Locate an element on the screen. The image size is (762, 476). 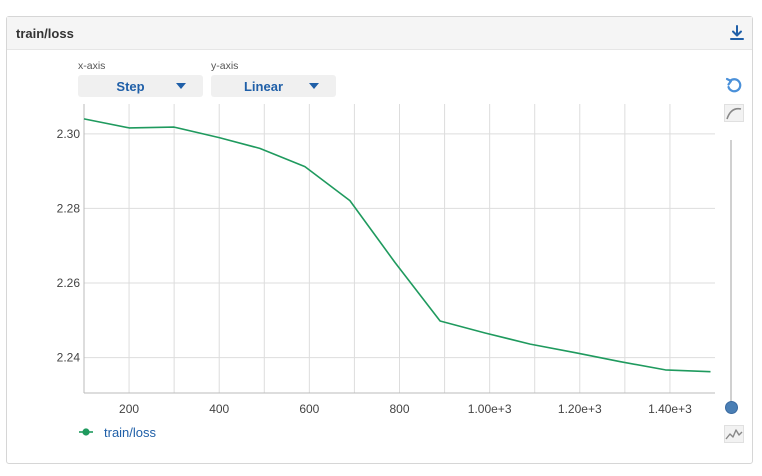
y-tick-label: 2.28 is located at coordinates (69, 208).